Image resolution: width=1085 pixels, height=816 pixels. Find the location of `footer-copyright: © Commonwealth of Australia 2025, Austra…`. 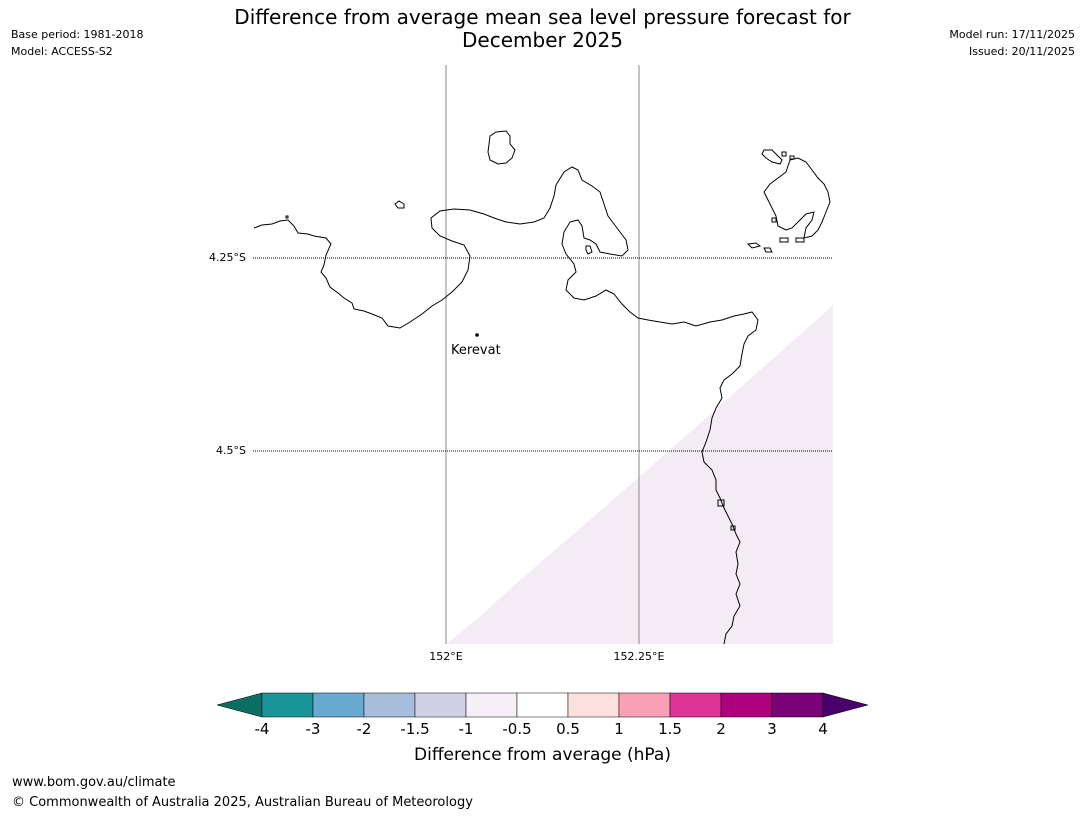

footer-copyright: © Commonwealth of Australia 2025, Austra… is located at coordinates (242, 802).